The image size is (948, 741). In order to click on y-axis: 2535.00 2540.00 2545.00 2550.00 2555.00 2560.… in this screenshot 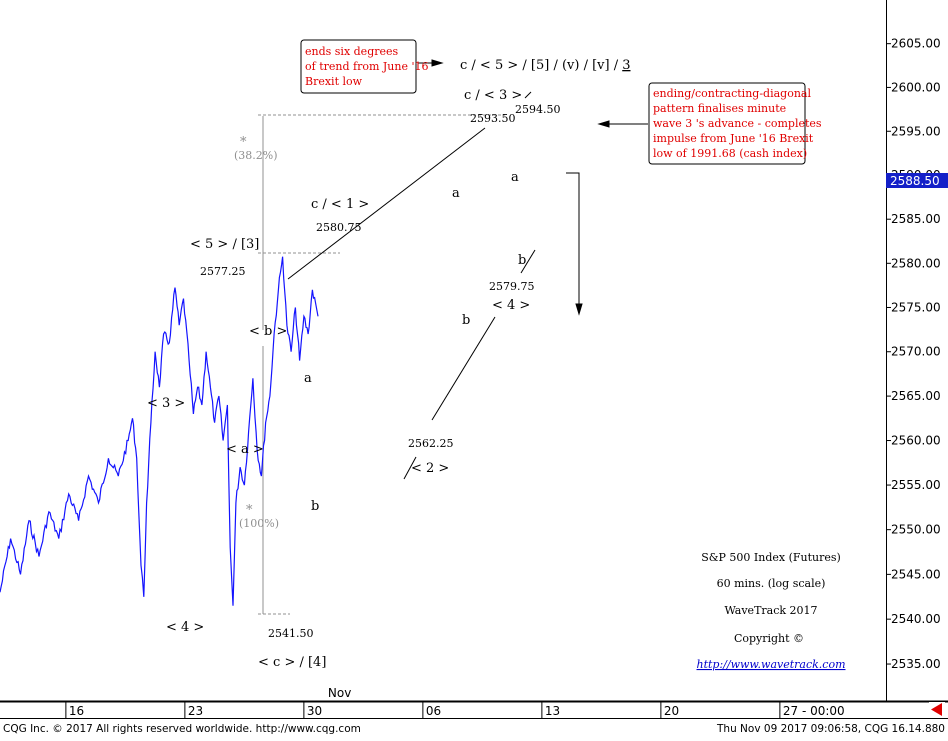, I will do `click(913, 354)`.